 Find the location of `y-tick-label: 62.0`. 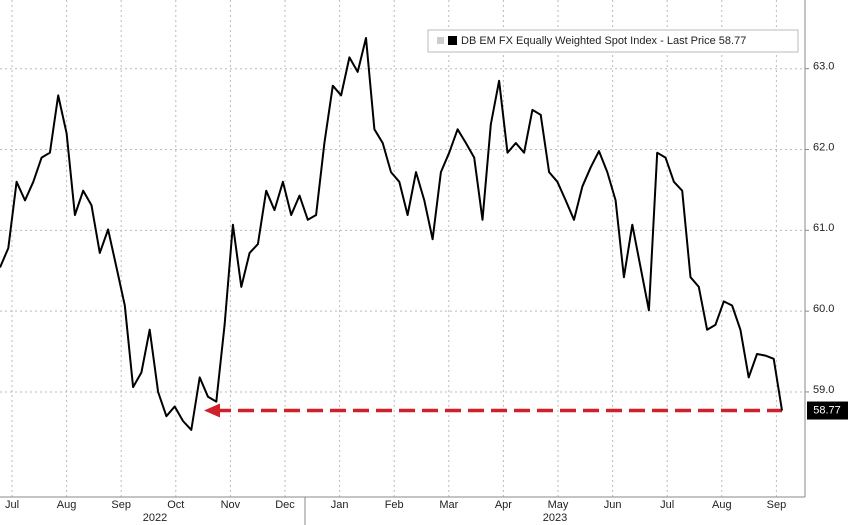

y-tick-label: 62.0 is located at coordinates (823, 147).